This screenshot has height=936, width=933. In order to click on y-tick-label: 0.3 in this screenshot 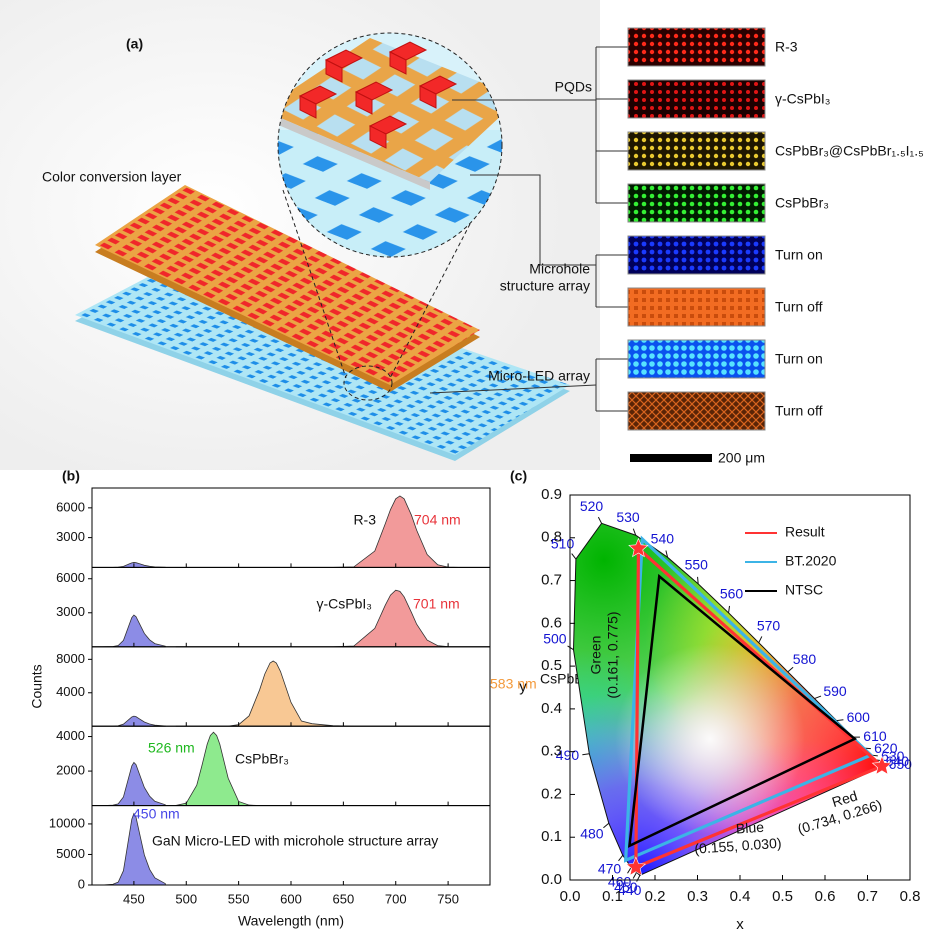, I will do `click(551, 751)`.